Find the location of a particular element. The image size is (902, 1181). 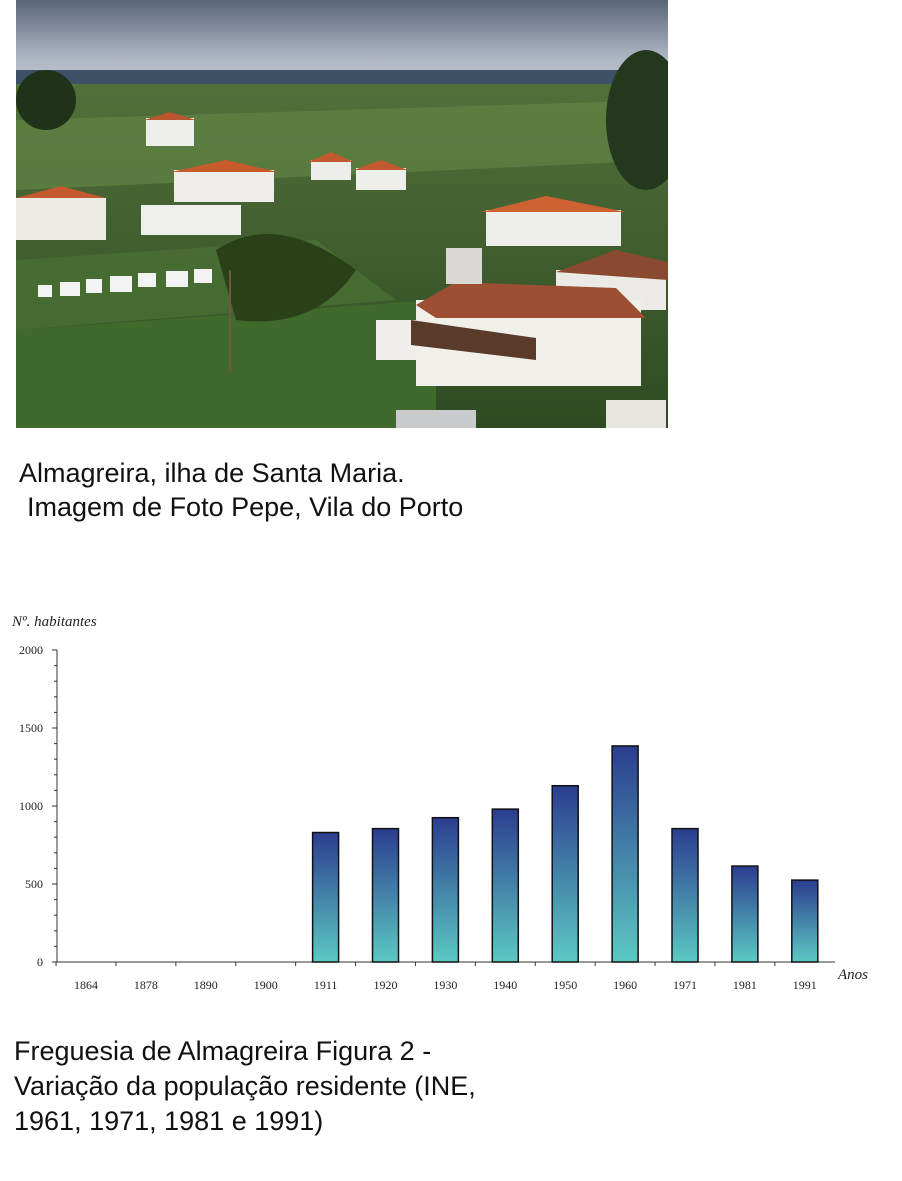

bar-1981 is located at coordinates (745, 914).